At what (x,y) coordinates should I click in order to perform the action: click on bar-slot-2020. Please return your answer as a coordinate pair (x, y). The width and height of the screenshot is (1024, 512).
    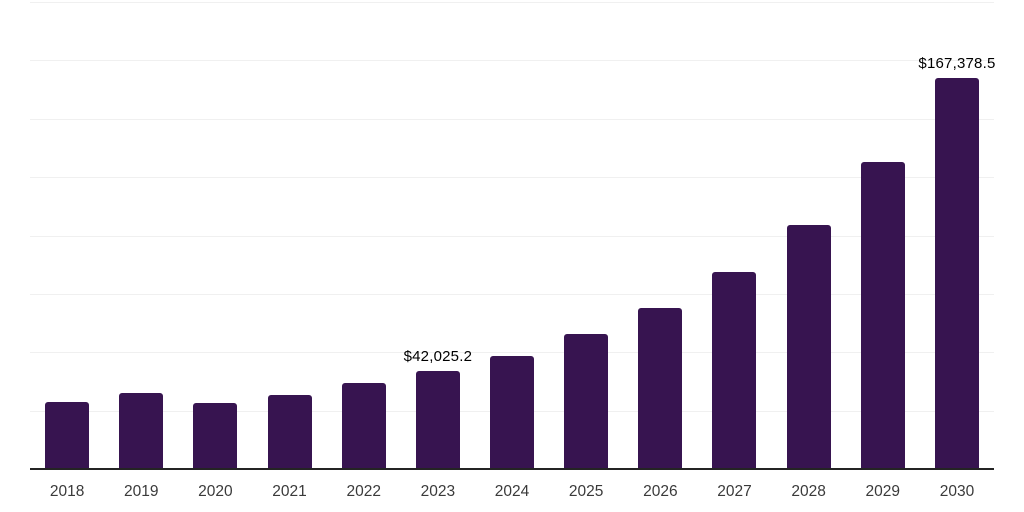
    Looking at the image, I should click on (215, 235).